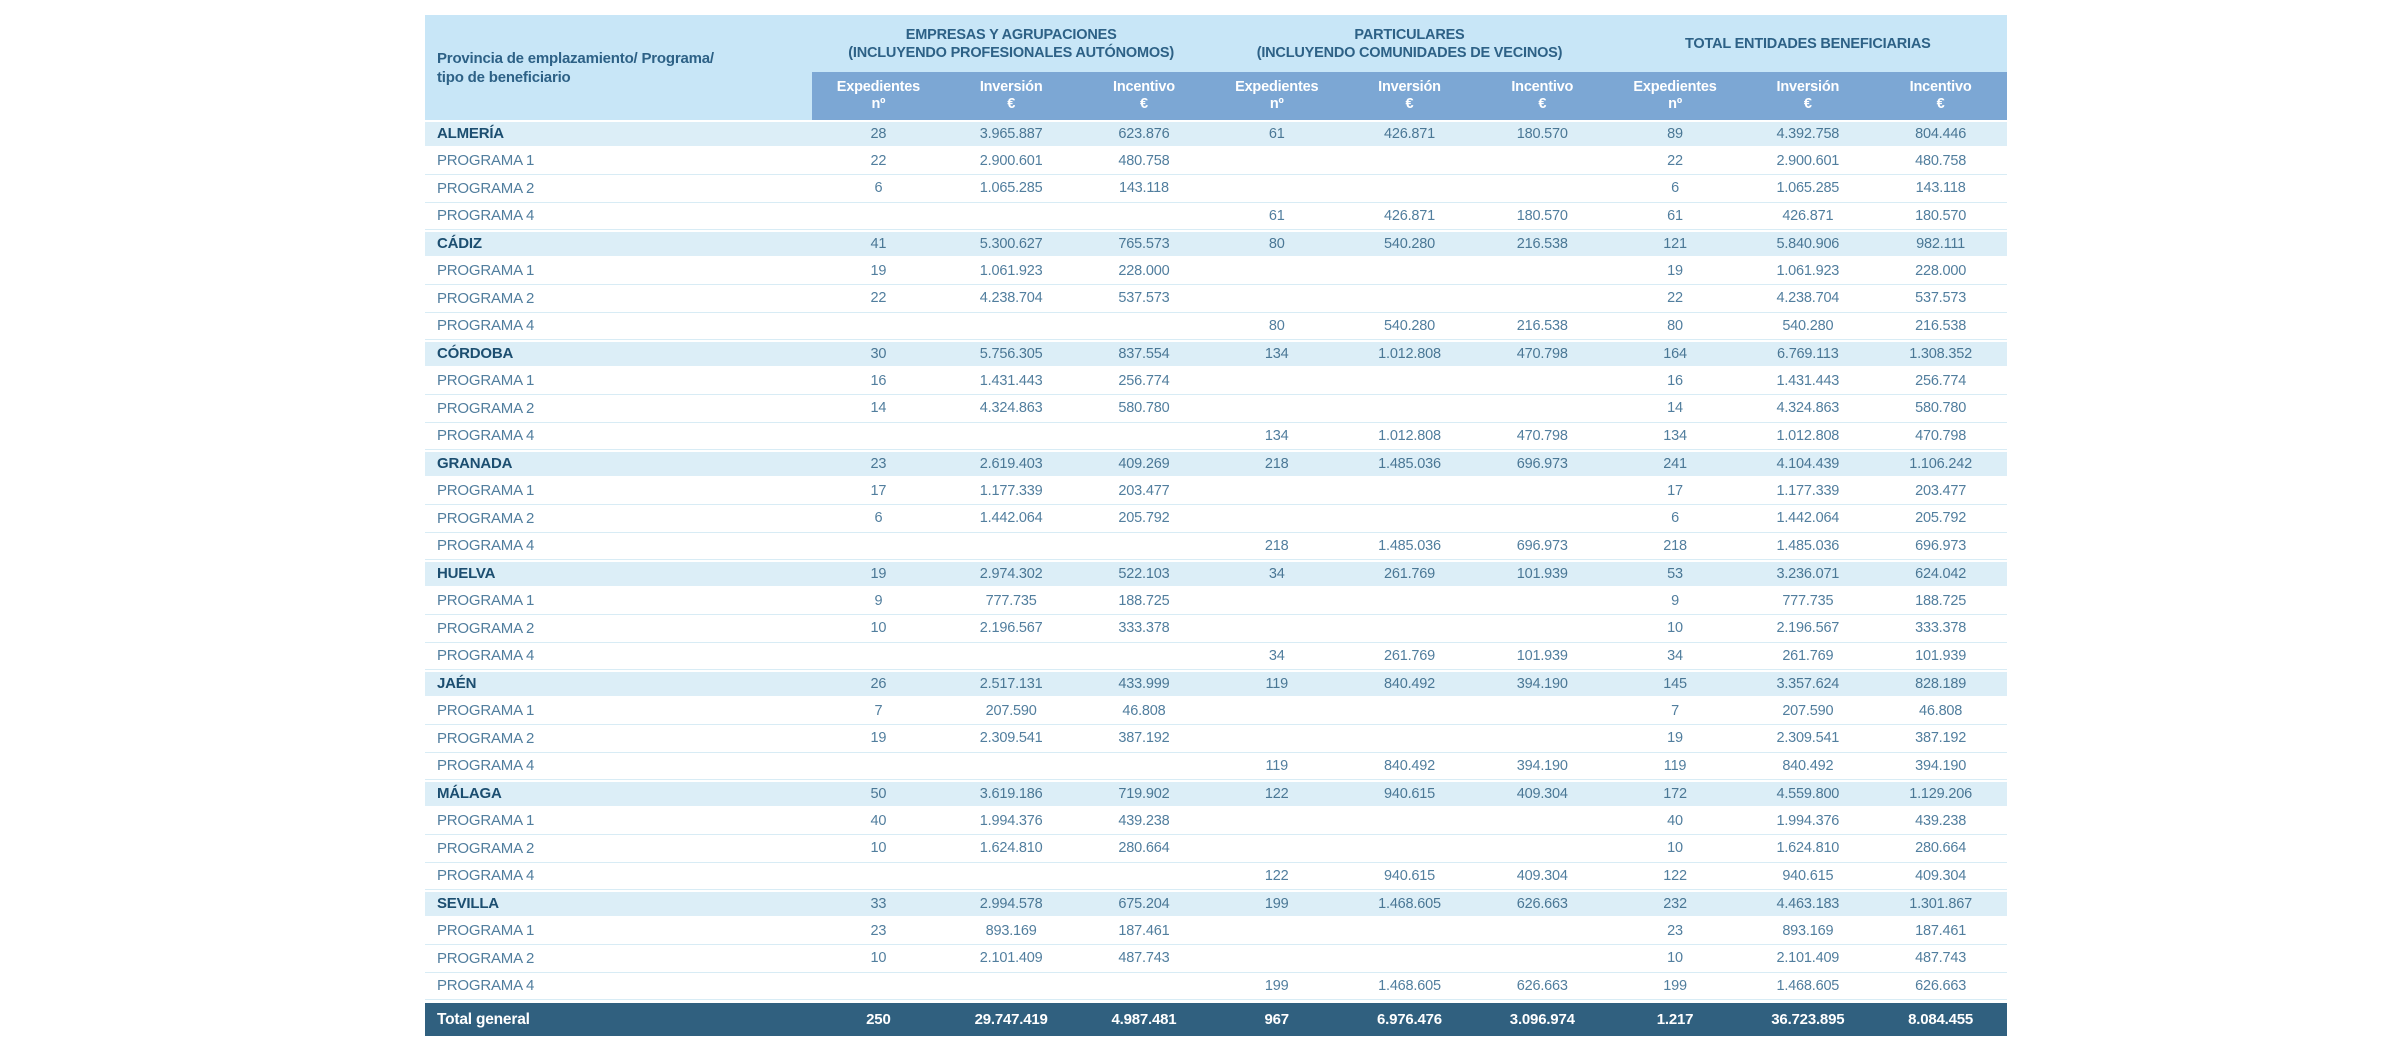 The width and height of the screenshot is (2381, 1049). What do you see at coordinates (1276, 793) in the screenshot?
I see `cell-value: 122` at bounding box center [1276, 793].